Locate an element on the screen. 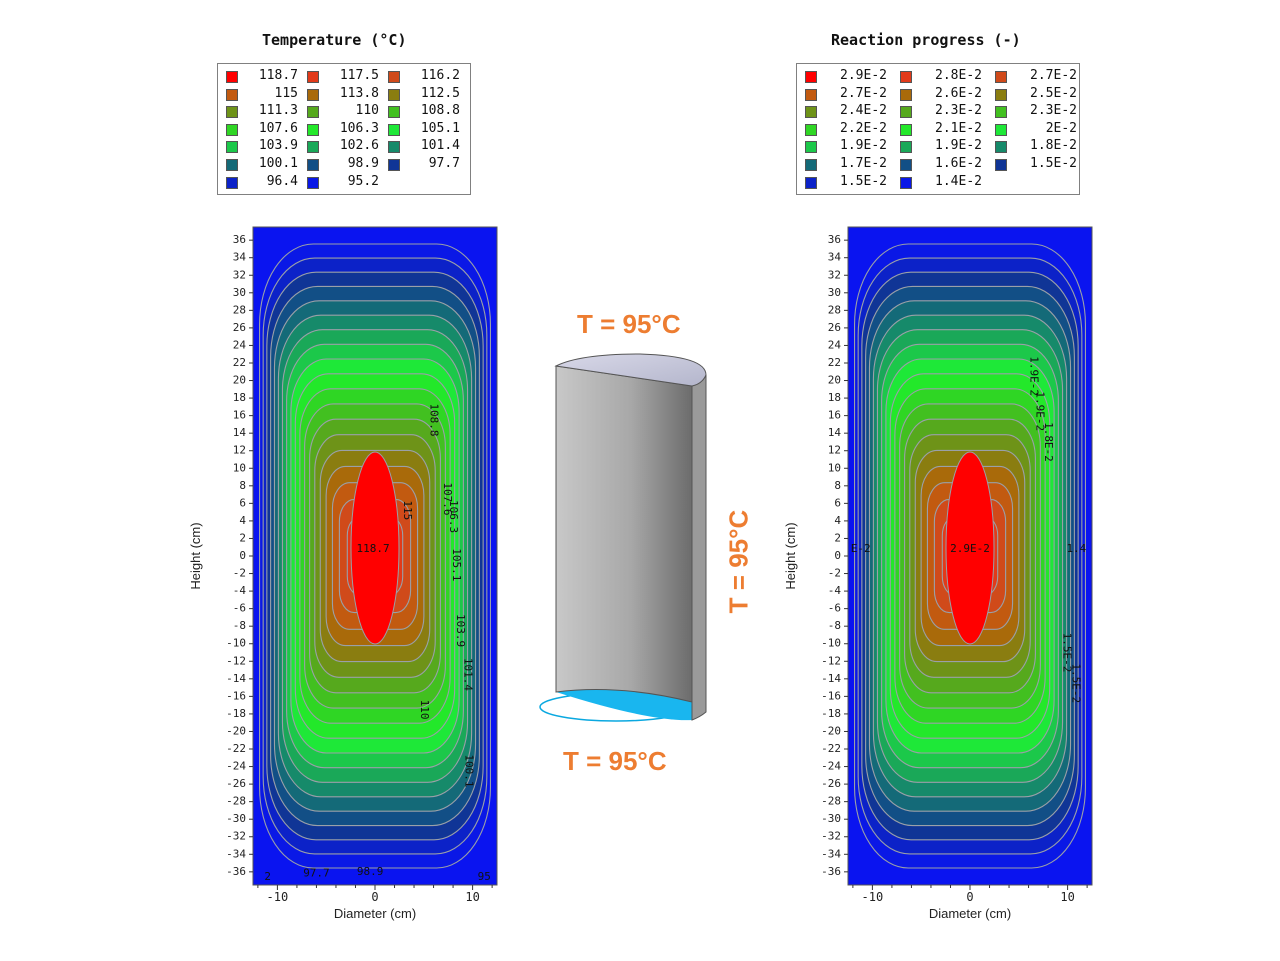  legend-entry: 111.3 is located at coordinates (262, 111).